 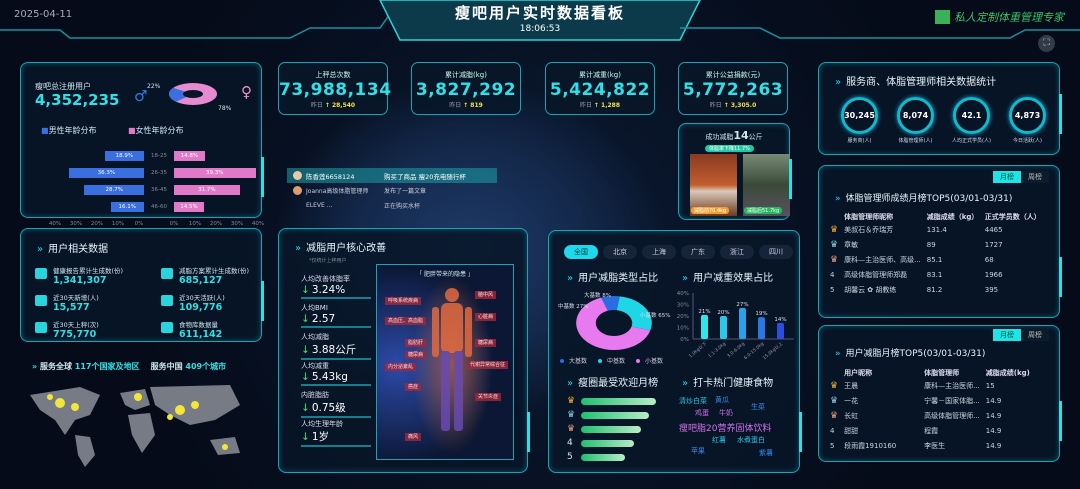 I want to click on table-cell: 5, so click(x=832, y=289).